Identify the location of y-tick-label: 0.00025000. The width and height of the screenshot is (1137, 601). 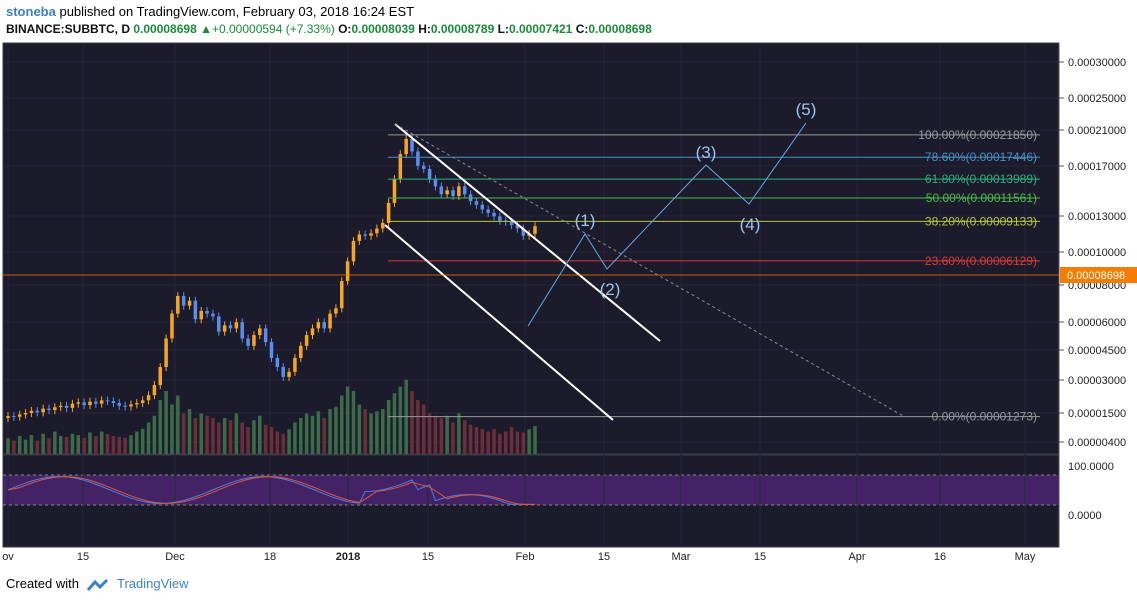
(1097, 99).